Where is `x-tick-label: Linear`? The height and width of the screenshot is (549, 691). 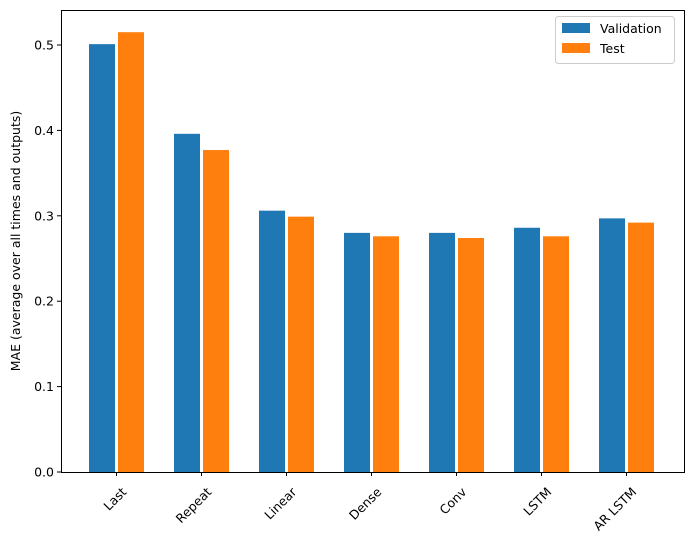 x-tick-label: Linear is located at coordinates (280, 503).